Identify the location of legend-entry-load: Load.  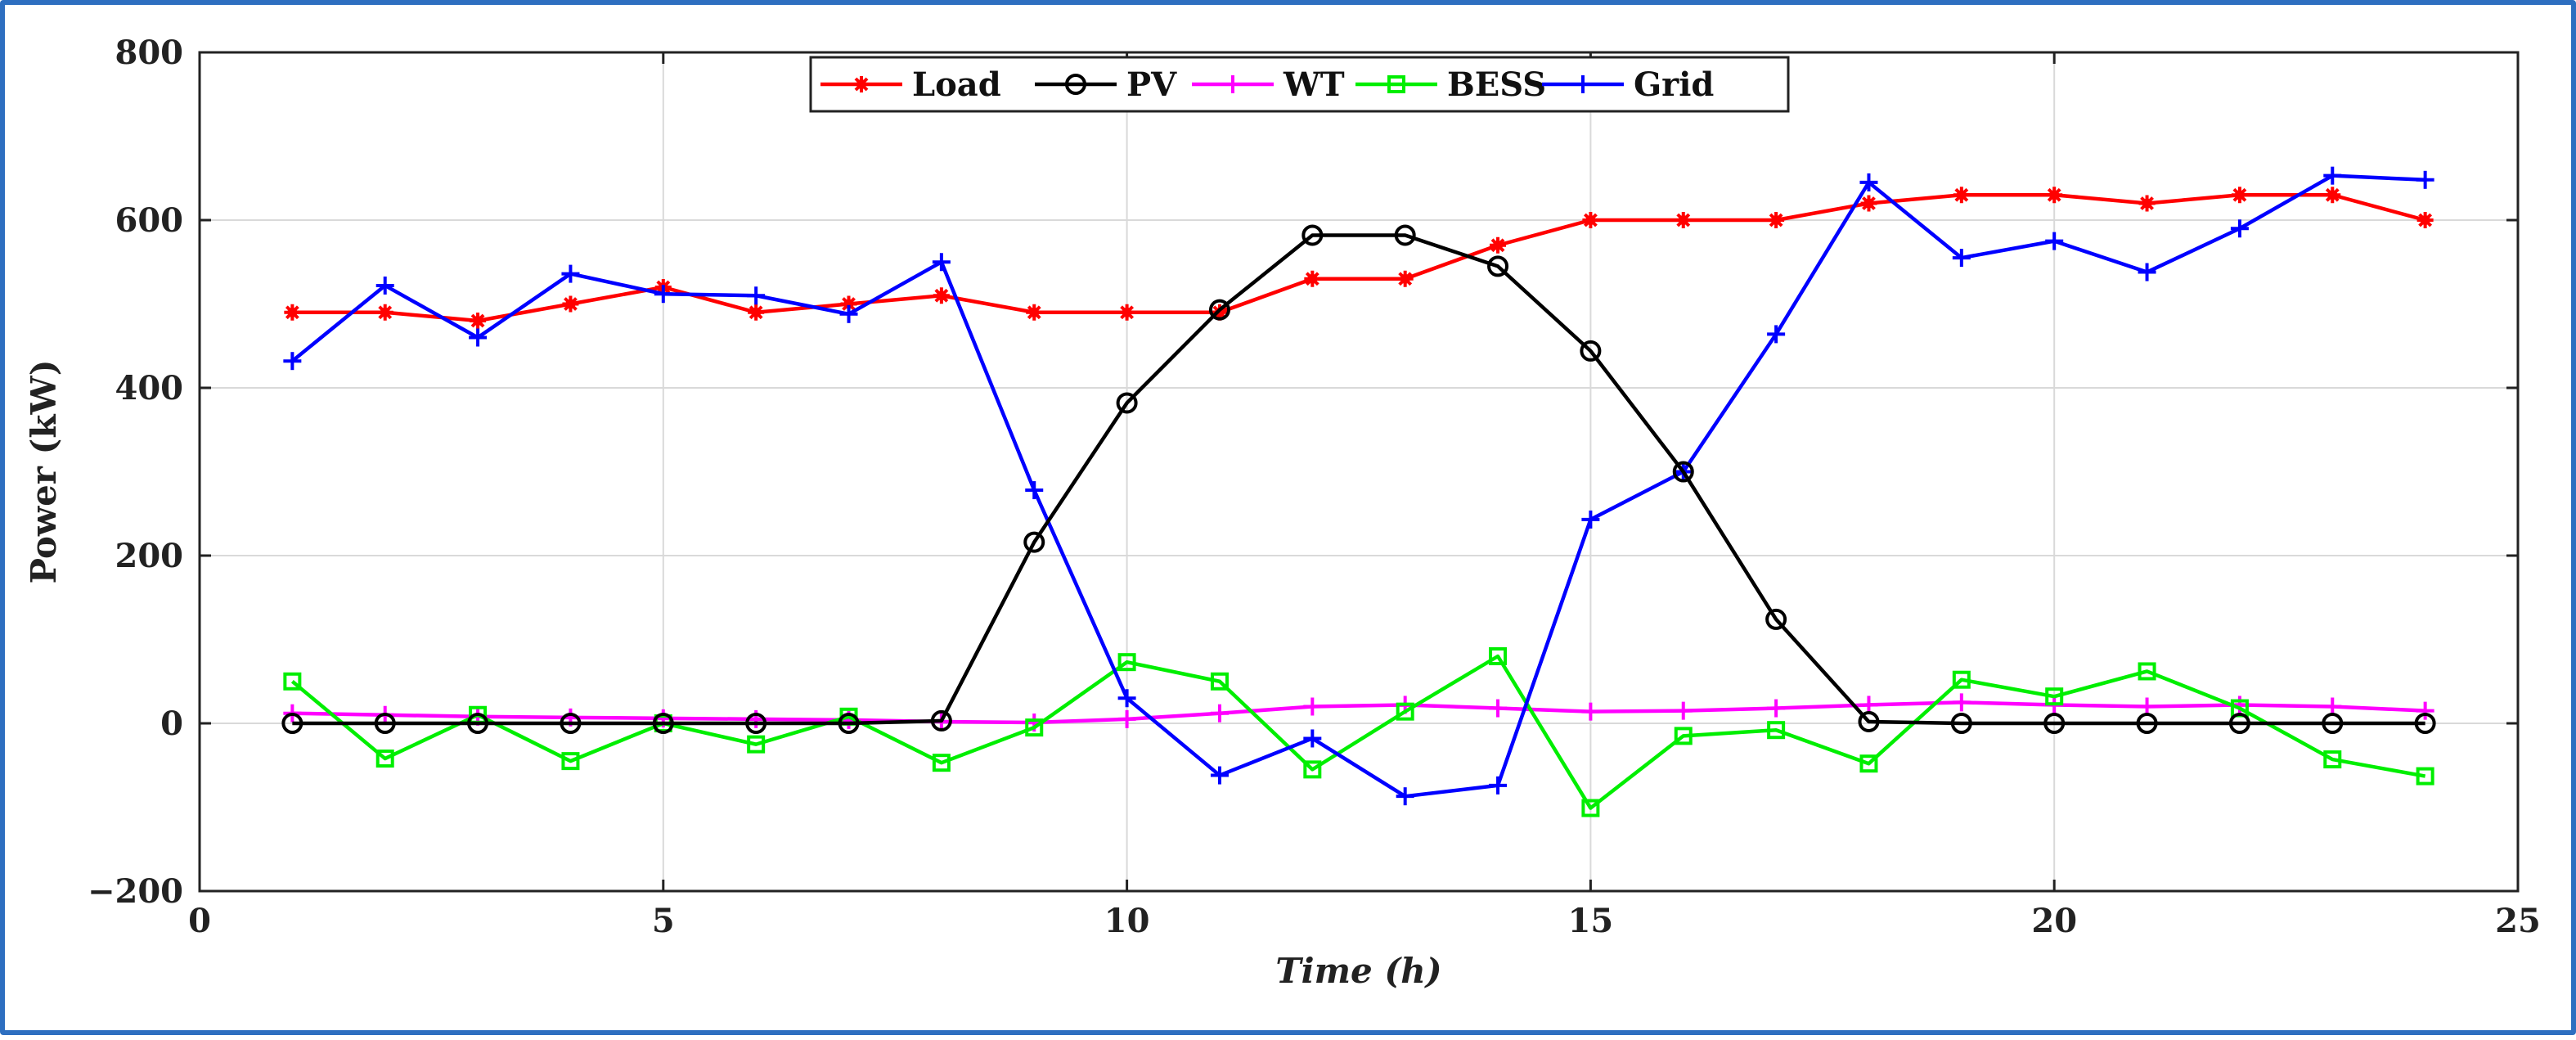
(911, 85).